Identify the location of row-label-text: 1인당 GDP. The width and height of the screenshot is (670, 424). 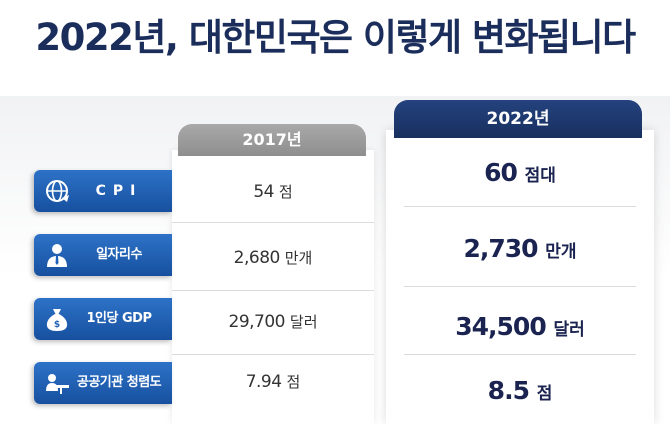
(119, 318).